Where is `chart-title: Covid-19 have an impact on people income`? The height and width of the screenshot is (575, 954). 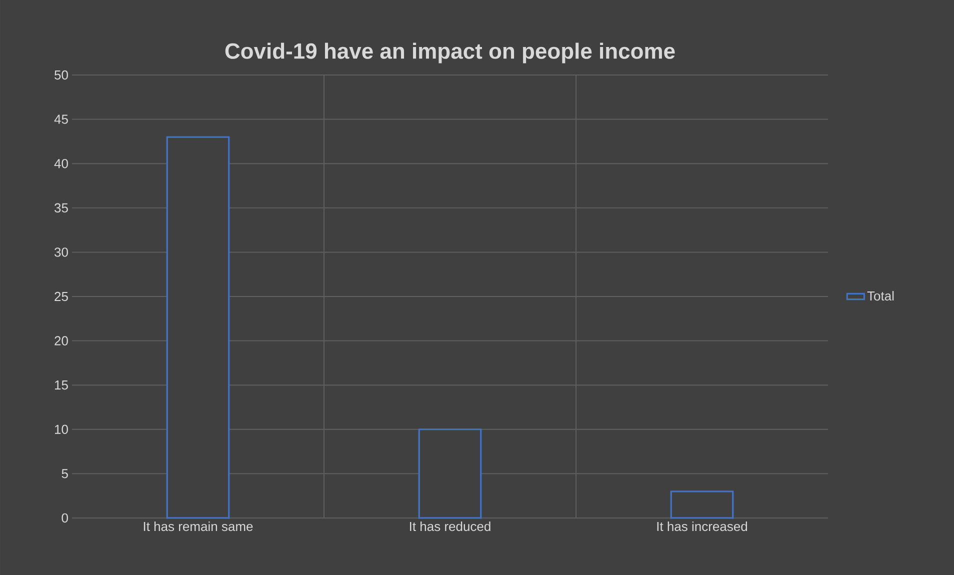 chart-title: Covid-19 have an impact on people income is located at coordinates (450, 53).